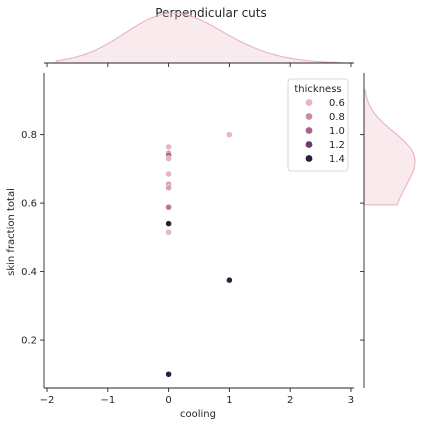 This screenshot has height=426, width=424. I want to click on y-tick-label: 0.8, so click(29, 135).